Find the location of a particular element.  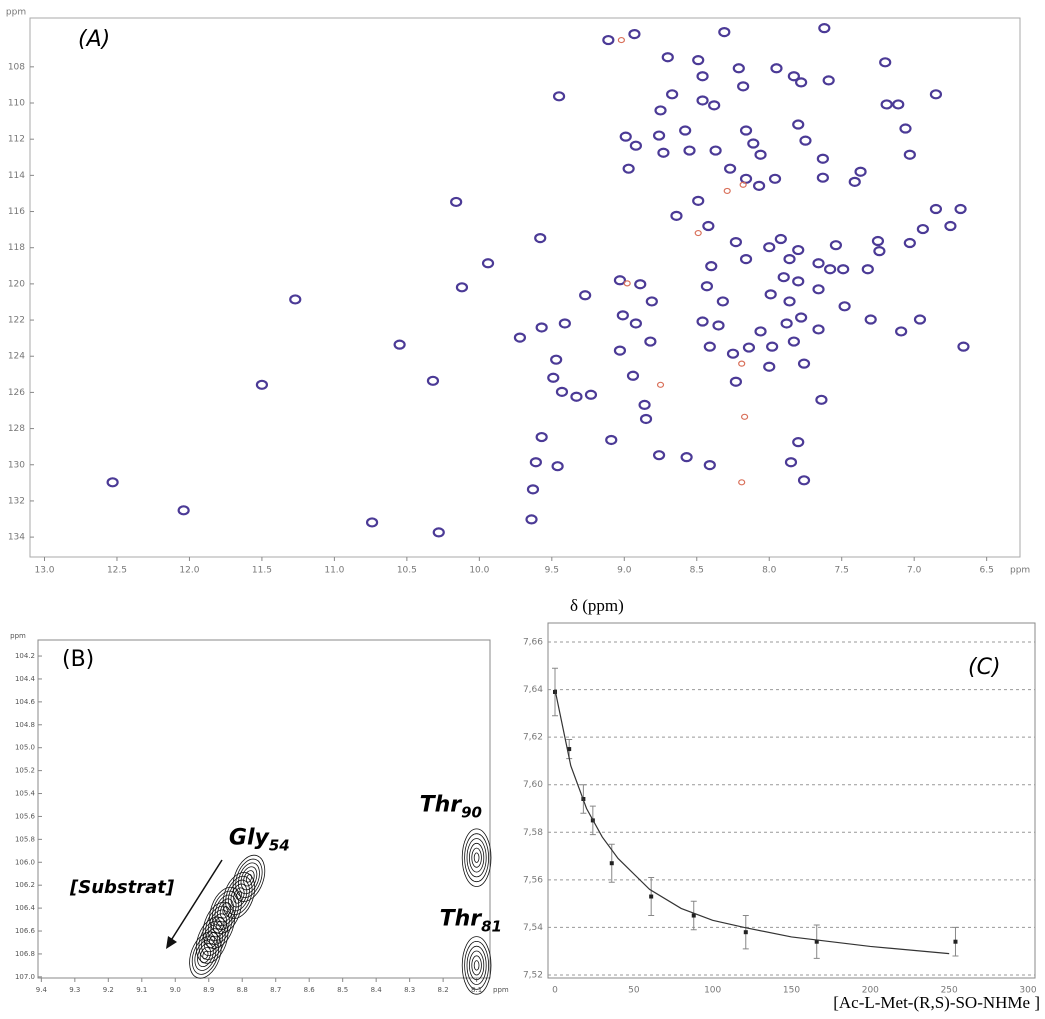

x-tick-label: 8.6 is located at coordinates (310, 990).